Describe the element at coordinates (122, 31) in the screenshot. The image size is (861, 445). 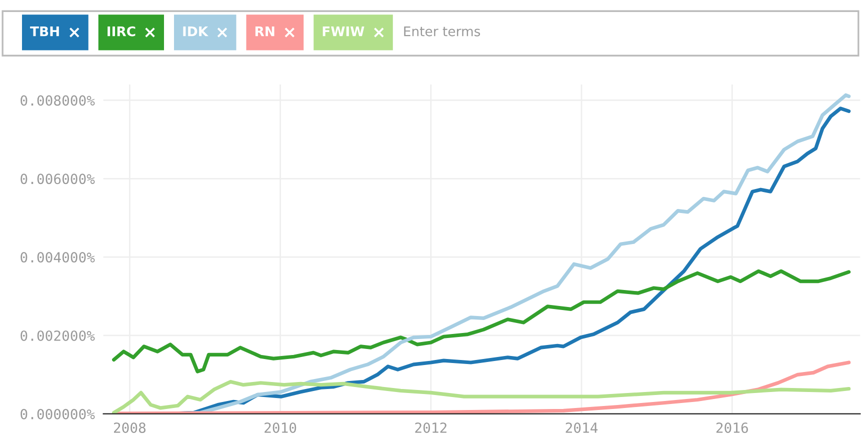
I see `text: IIRC` at that location.